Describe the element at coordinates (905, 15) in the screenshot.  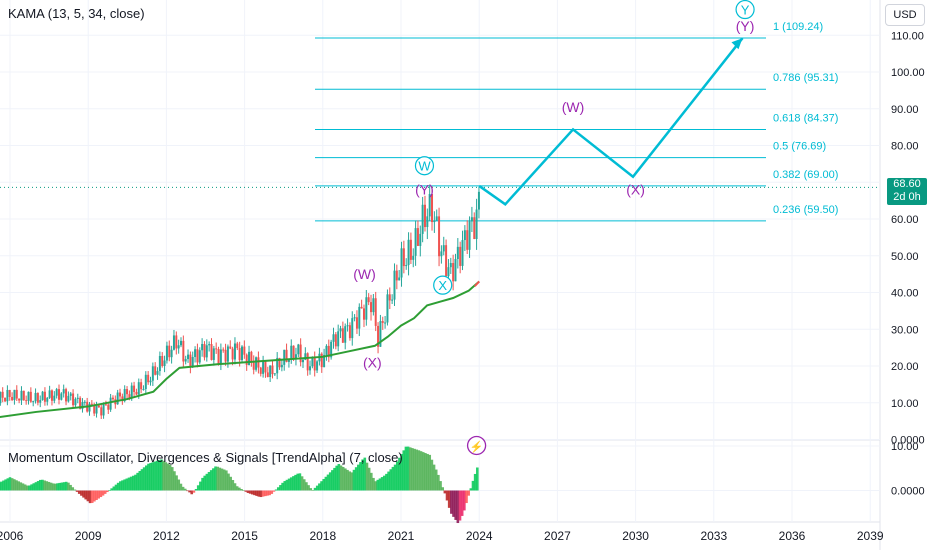
I see `currency-button: USD` at that location.